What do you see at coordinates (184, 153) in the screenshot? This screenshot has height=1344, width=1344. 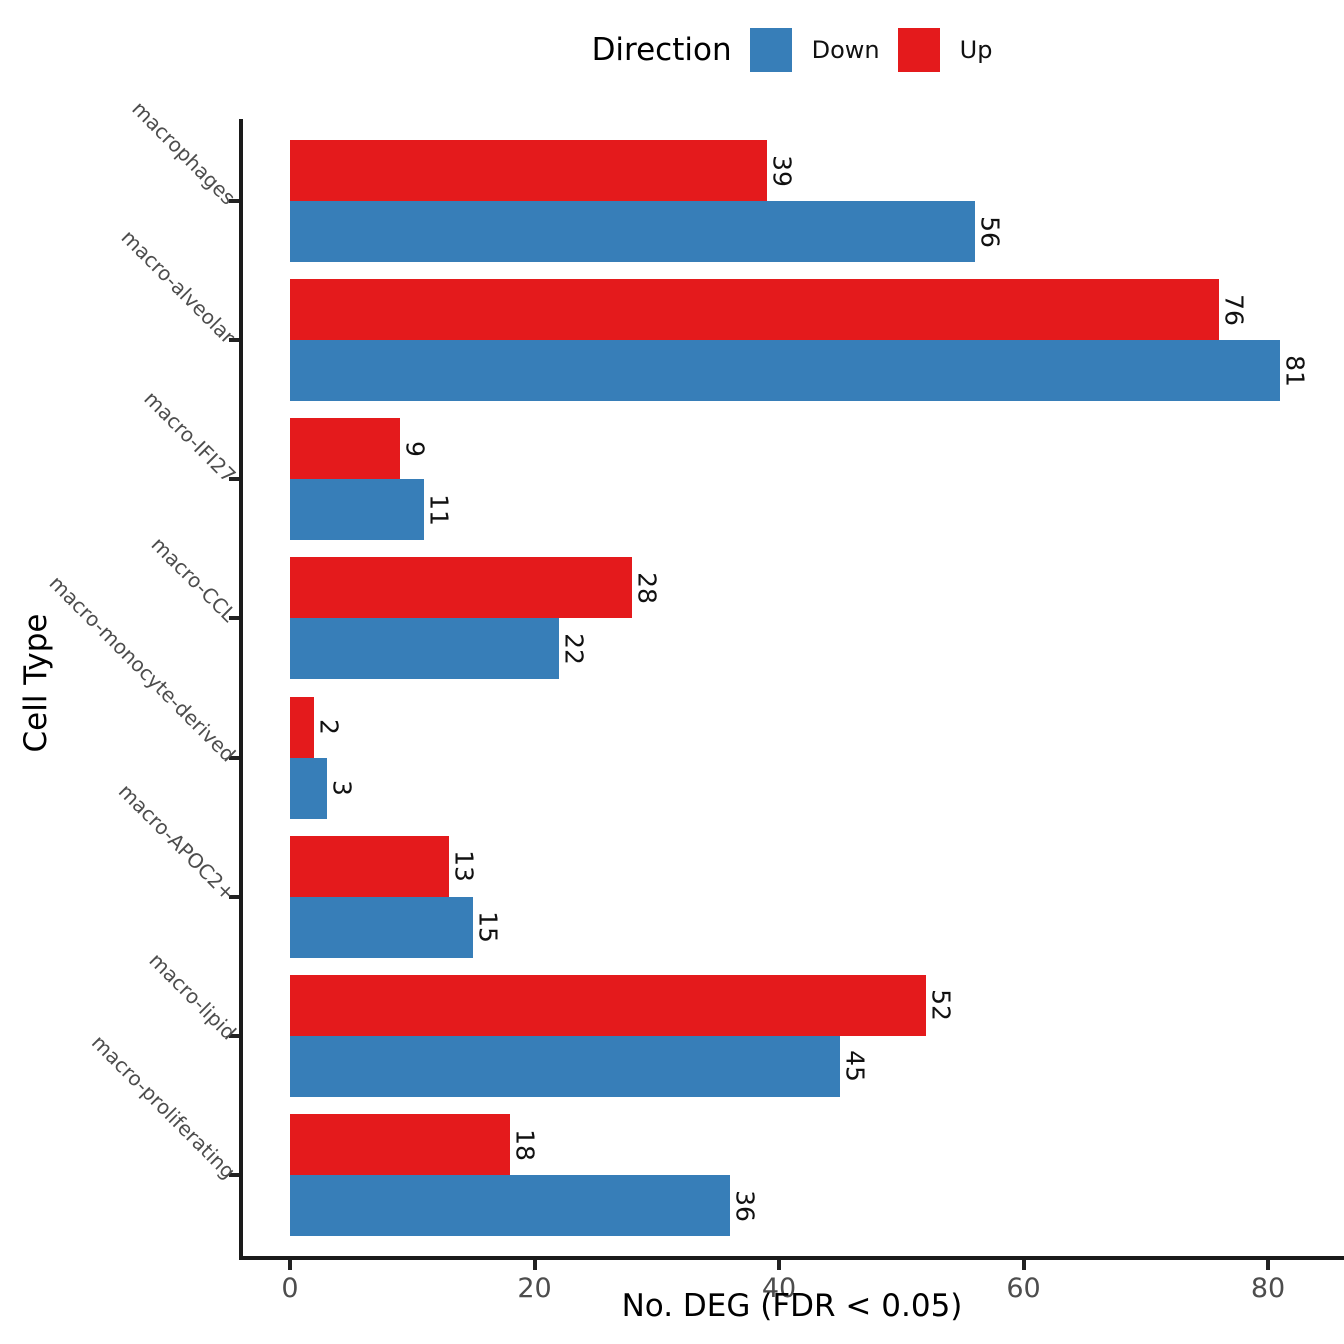 I see `y-tick-label: macrophages` at bounding box center [184, 153].